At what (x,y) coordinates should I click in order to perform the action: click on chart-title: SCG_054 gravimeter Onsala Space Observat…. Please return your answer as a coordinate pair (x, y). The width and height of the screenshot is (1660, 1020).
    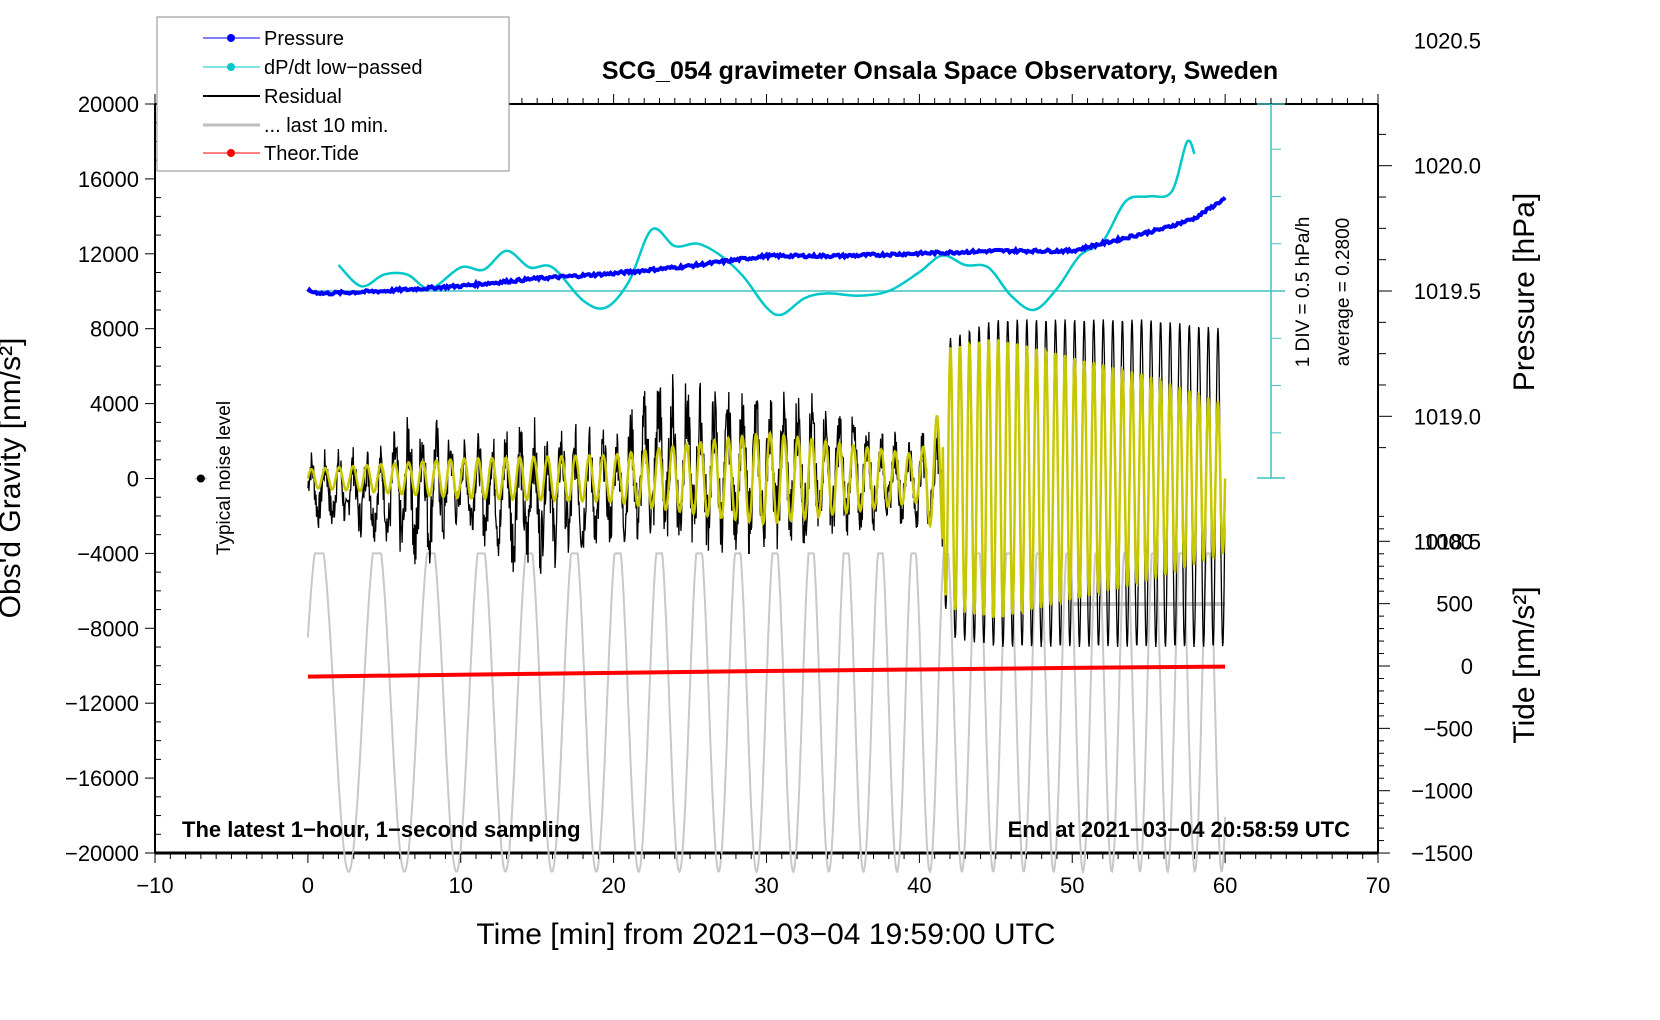
    Looking at the image, I should click on (940, 71).